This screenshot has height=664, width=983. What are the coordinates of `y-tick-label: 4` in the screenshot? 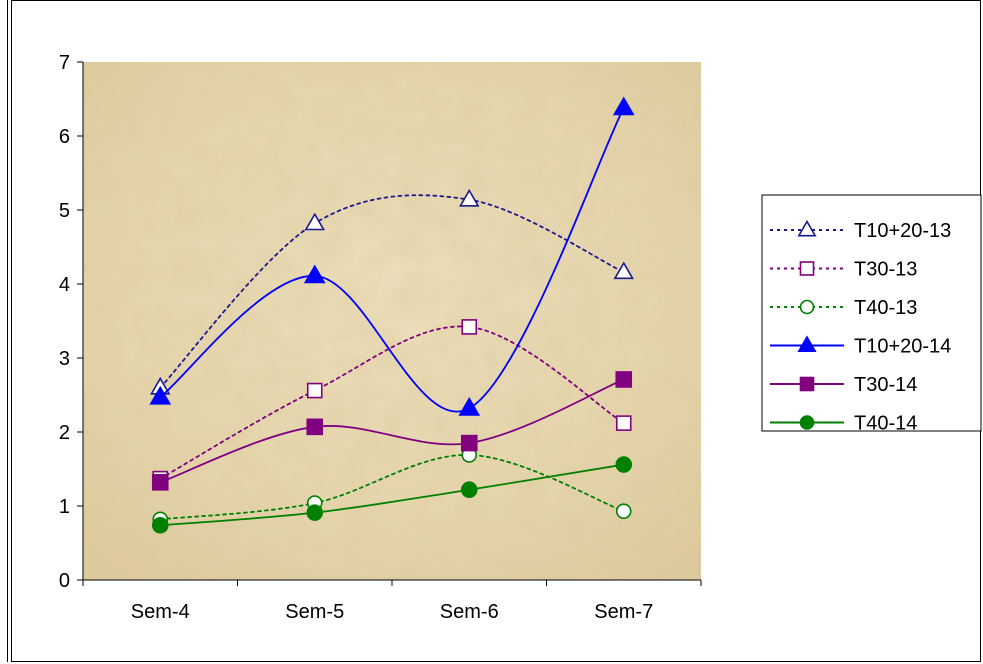 It's located at (64, 285).